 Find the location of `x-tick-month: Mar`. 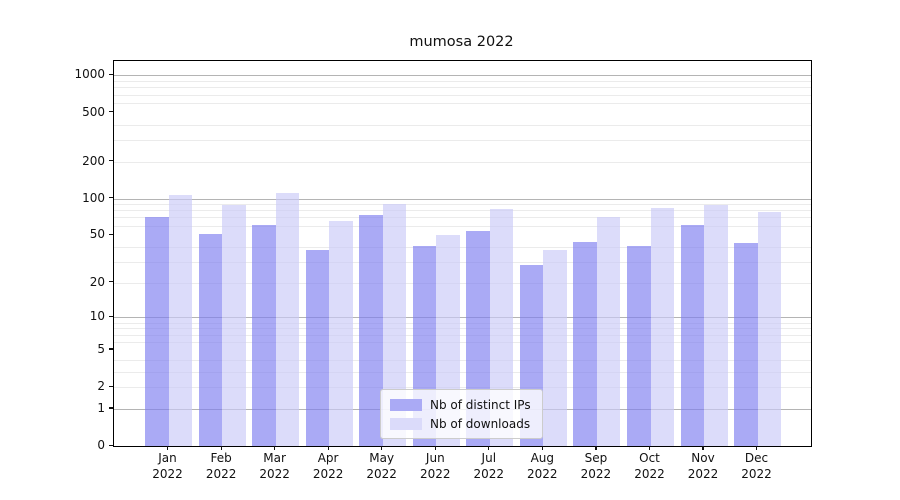

x-tick-month: Mar is located at coordinates (274, 458).